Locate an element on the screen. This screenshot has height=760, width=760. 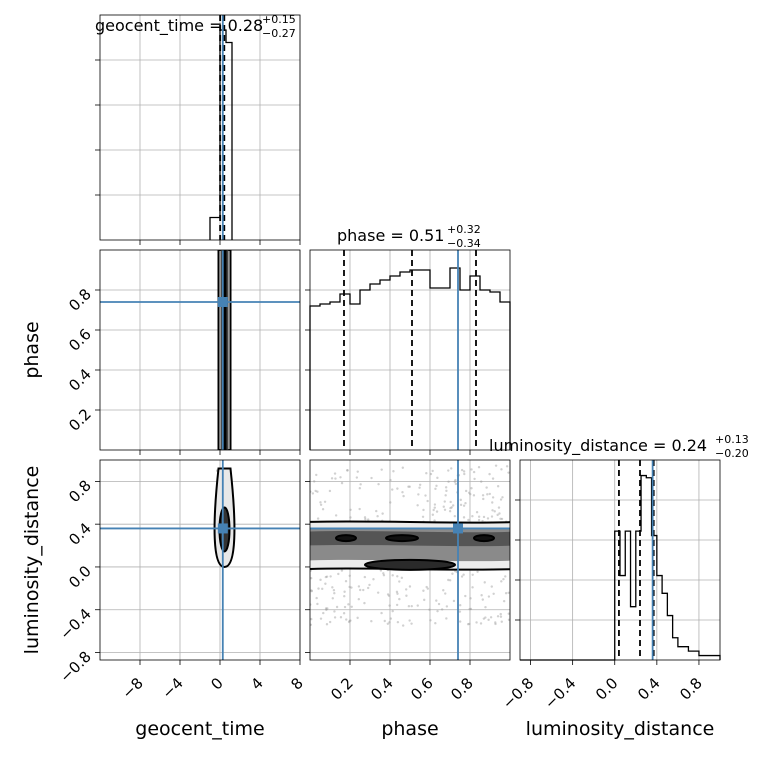
geocent-time-vs-phase-truth-marker is located at coordinates (222, 302).